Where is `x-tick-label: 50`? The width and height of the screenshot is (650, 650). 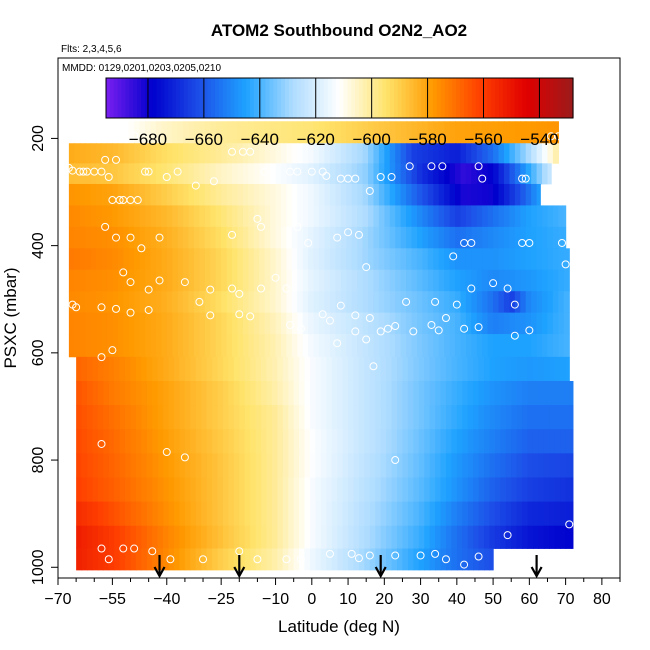 x-tick-label: 50 is located at coordinates (493, 599).